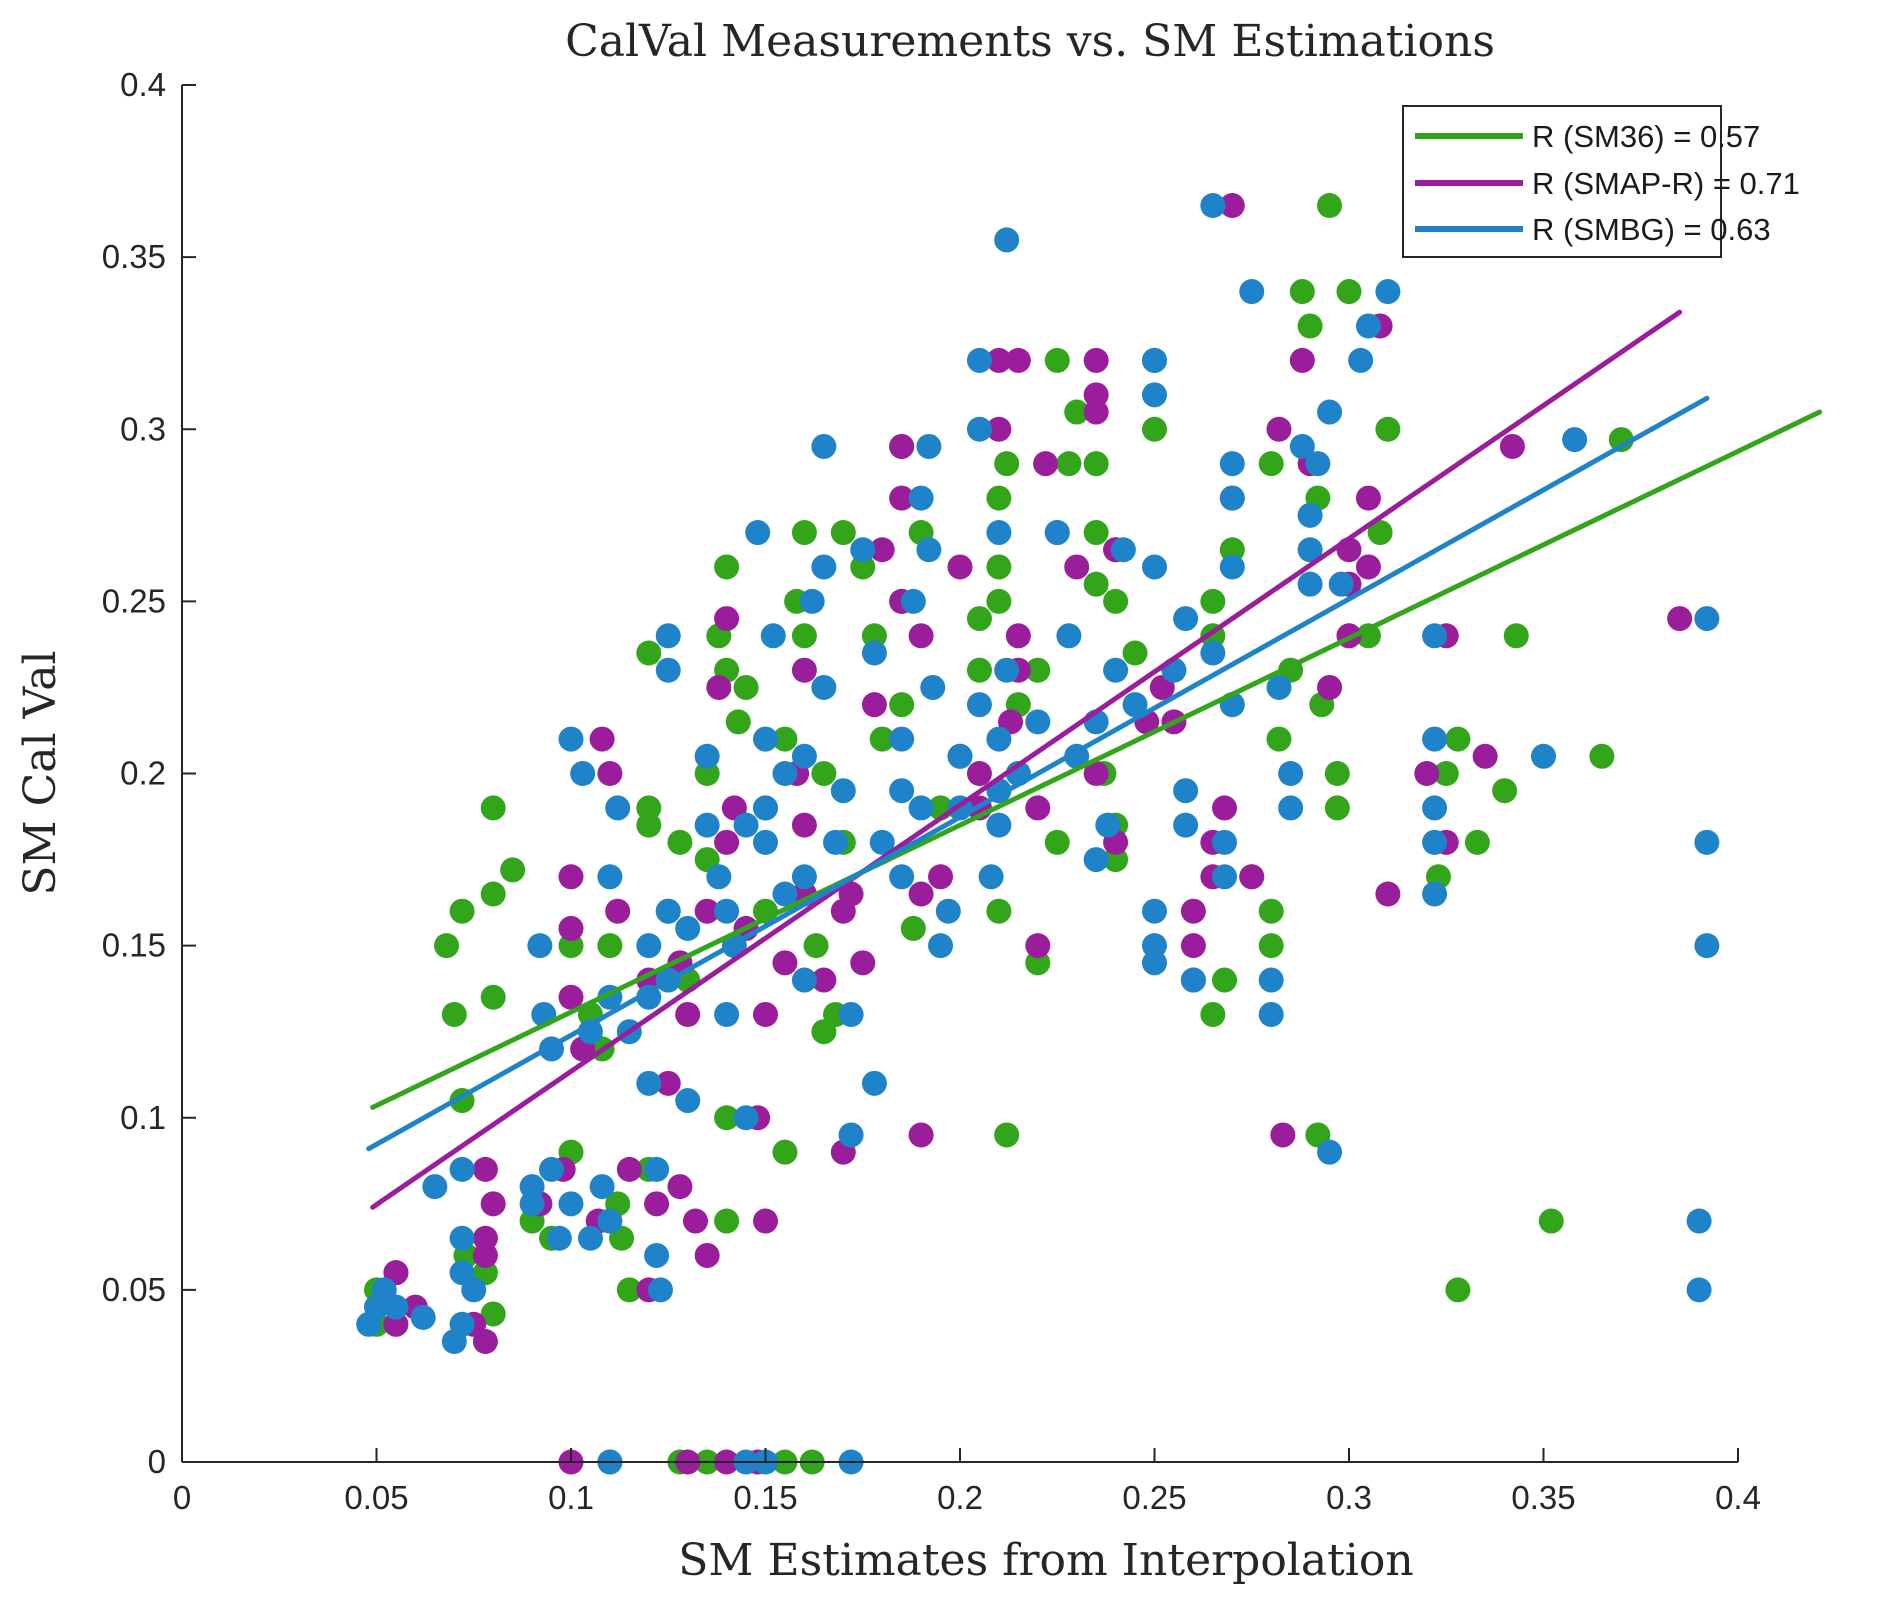 The image size is (1896, 1604). I want to click on y-tick-label: 0.3, so click(143, 428).